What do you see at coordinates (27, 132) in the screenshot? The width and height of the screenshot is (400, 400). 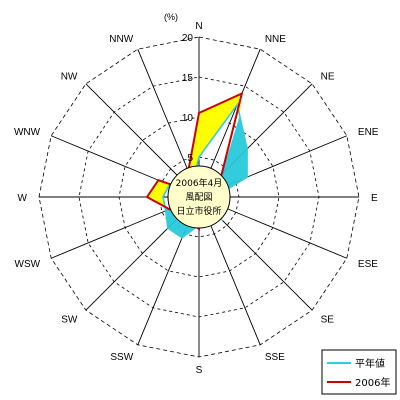 I see `direction-label-wnw: WNW` at bounding box center [27, 132].